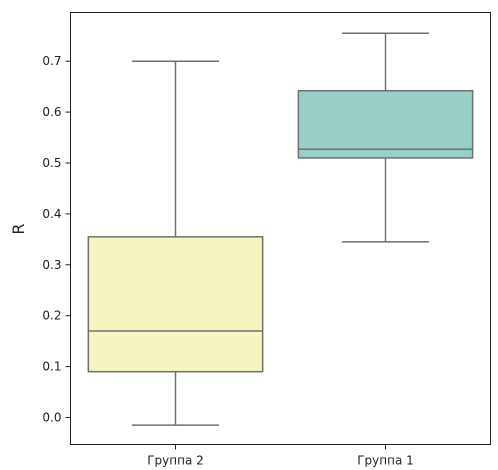 The image size is (498, 470). I want to click on y-tick-label: 0.0, so click(51, 418).